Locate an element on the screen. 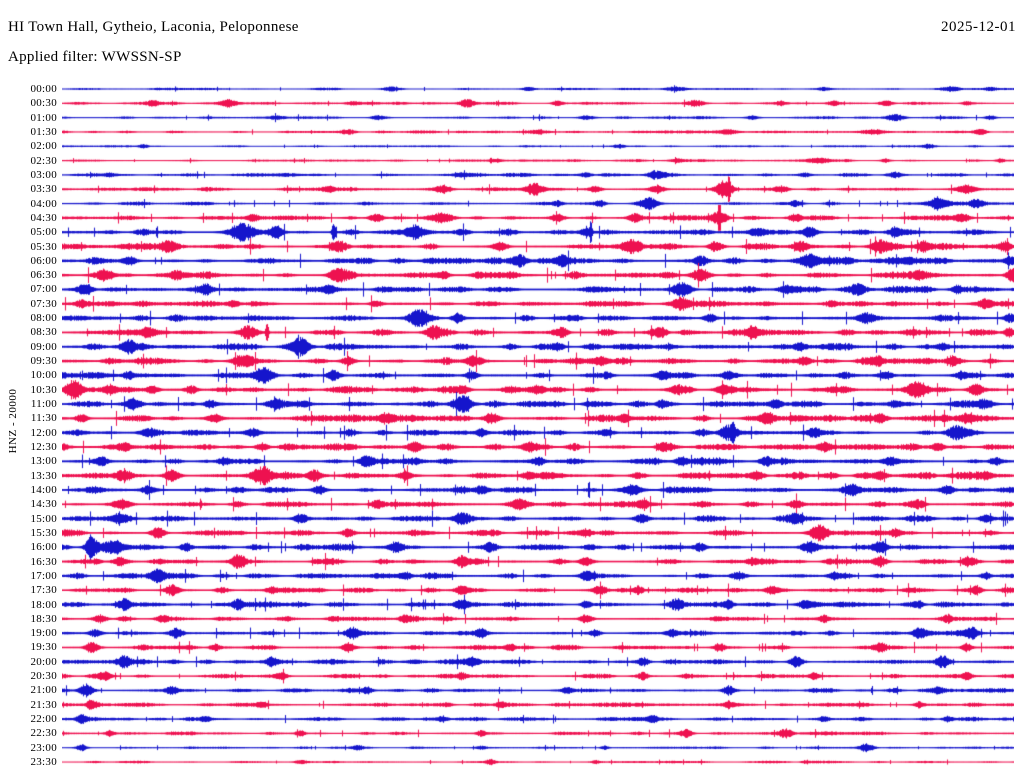 This screenshot has width=1024, height=780. applied-filter-label: Applied filter: WWSSN-SP is located at coordinates (95, 57).